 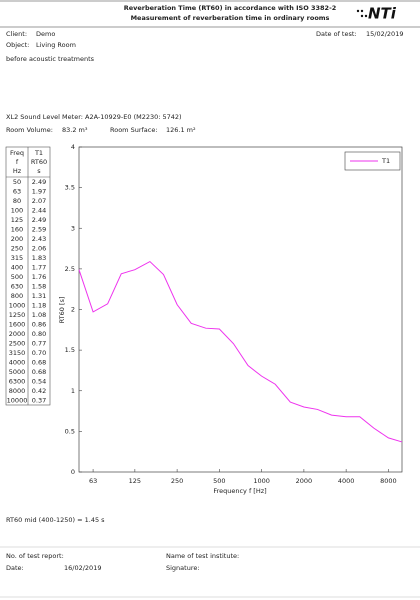 What do you see at coordinates (17, 324) in the screenshot?
I see `table-frequency: 1600` at bounding box center [17, 324].